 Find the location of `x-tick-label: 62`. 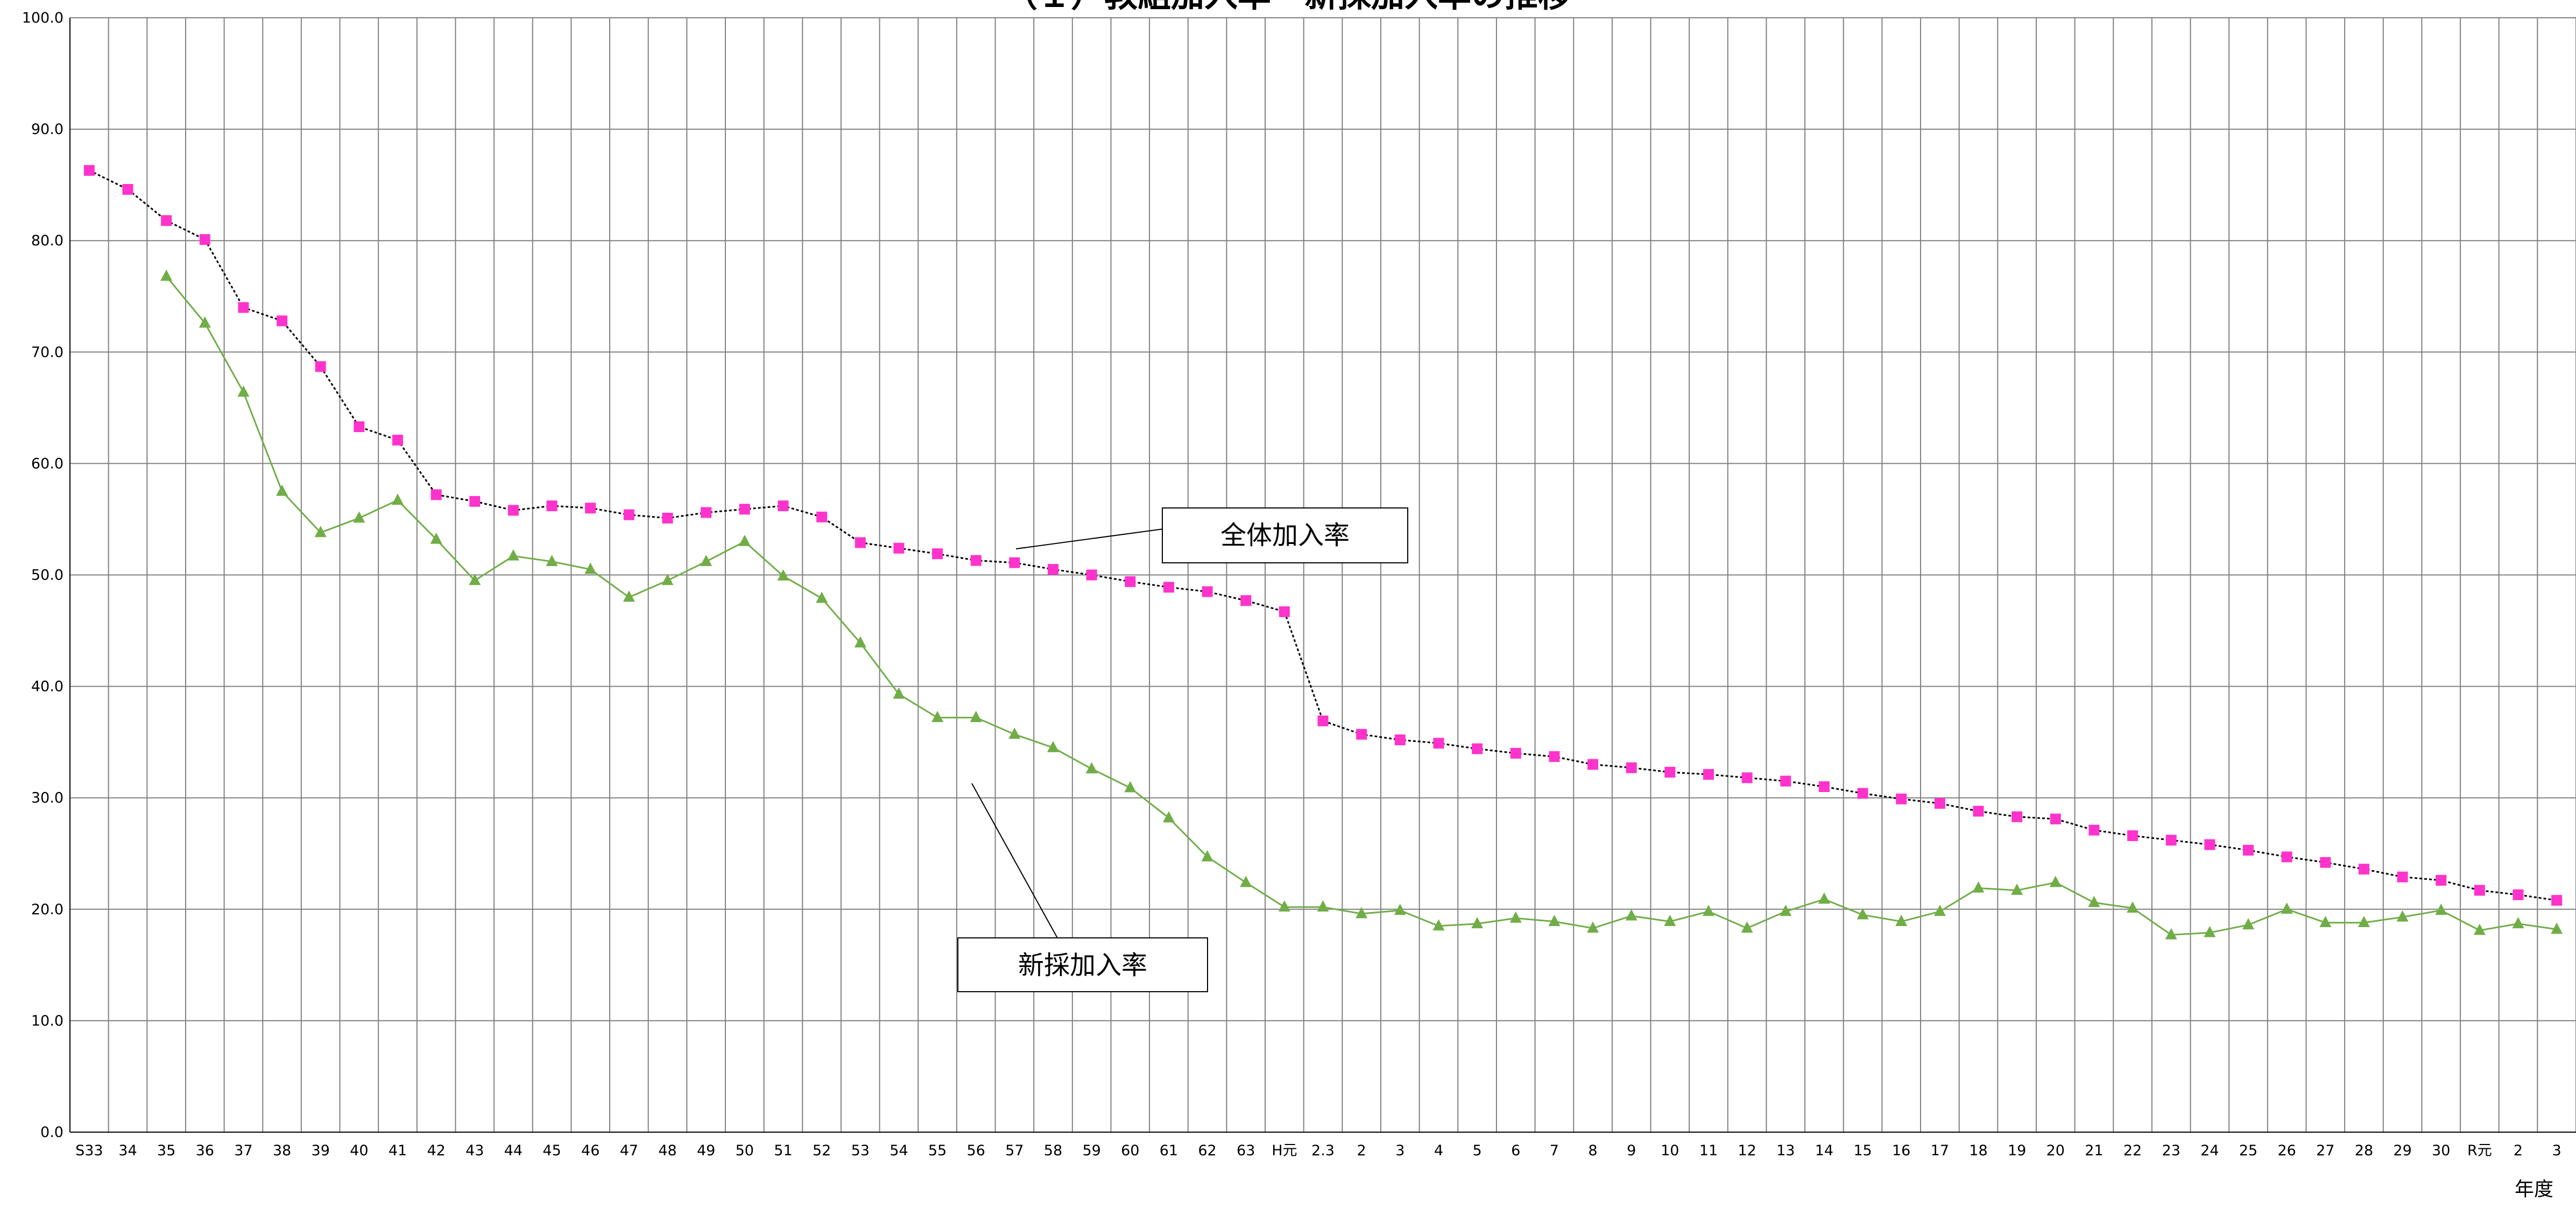

x-tick-label: 62 is located at coordinates (1207, 1150).